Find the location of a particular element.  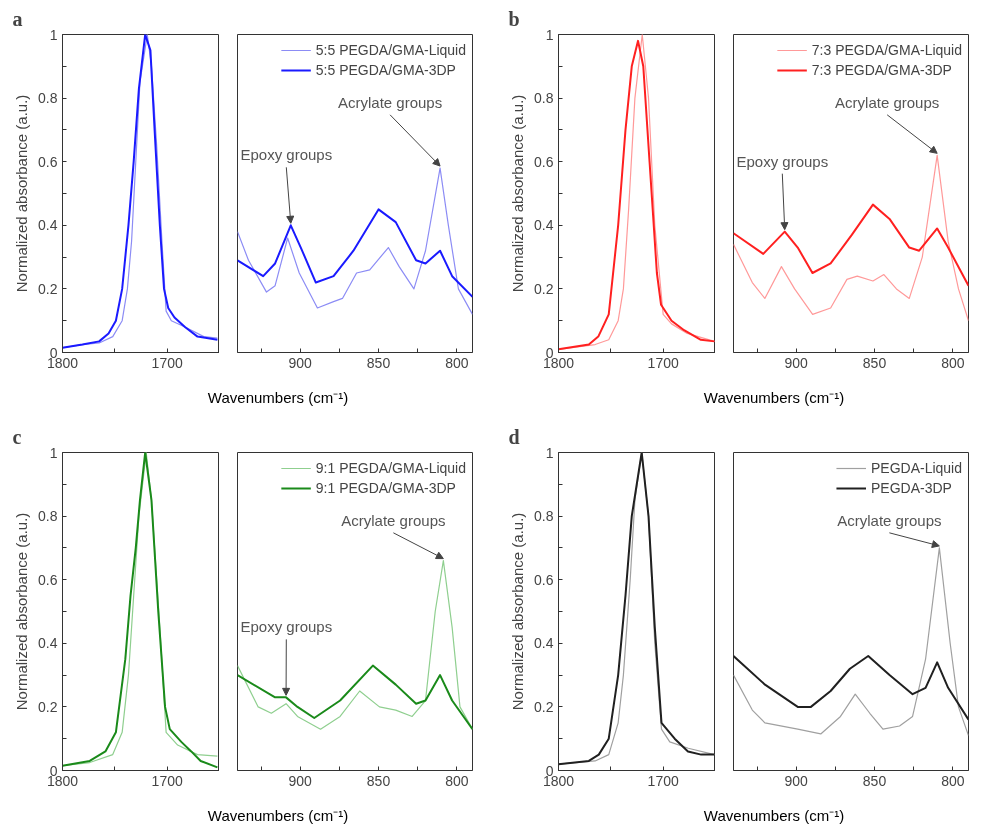

legend-label: PEGDA-Liquid is located at coordinates (916, 468).